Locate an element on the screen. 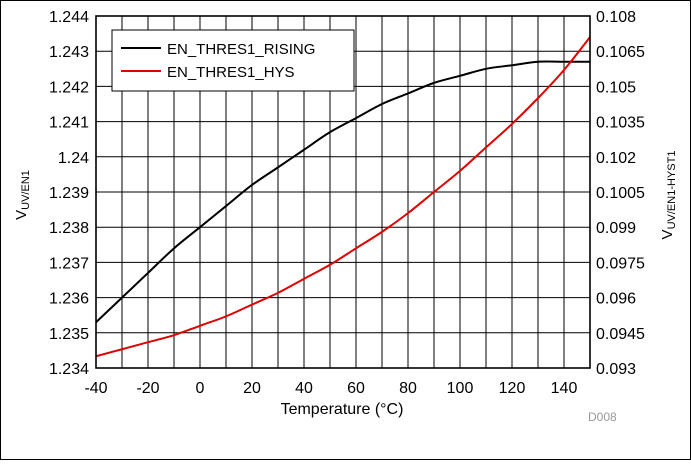 Image resolution: width=691 pixels, height=465 pixels. legend-label-hys: EN_THRES1_HYS is located at coordinates (231, 72).